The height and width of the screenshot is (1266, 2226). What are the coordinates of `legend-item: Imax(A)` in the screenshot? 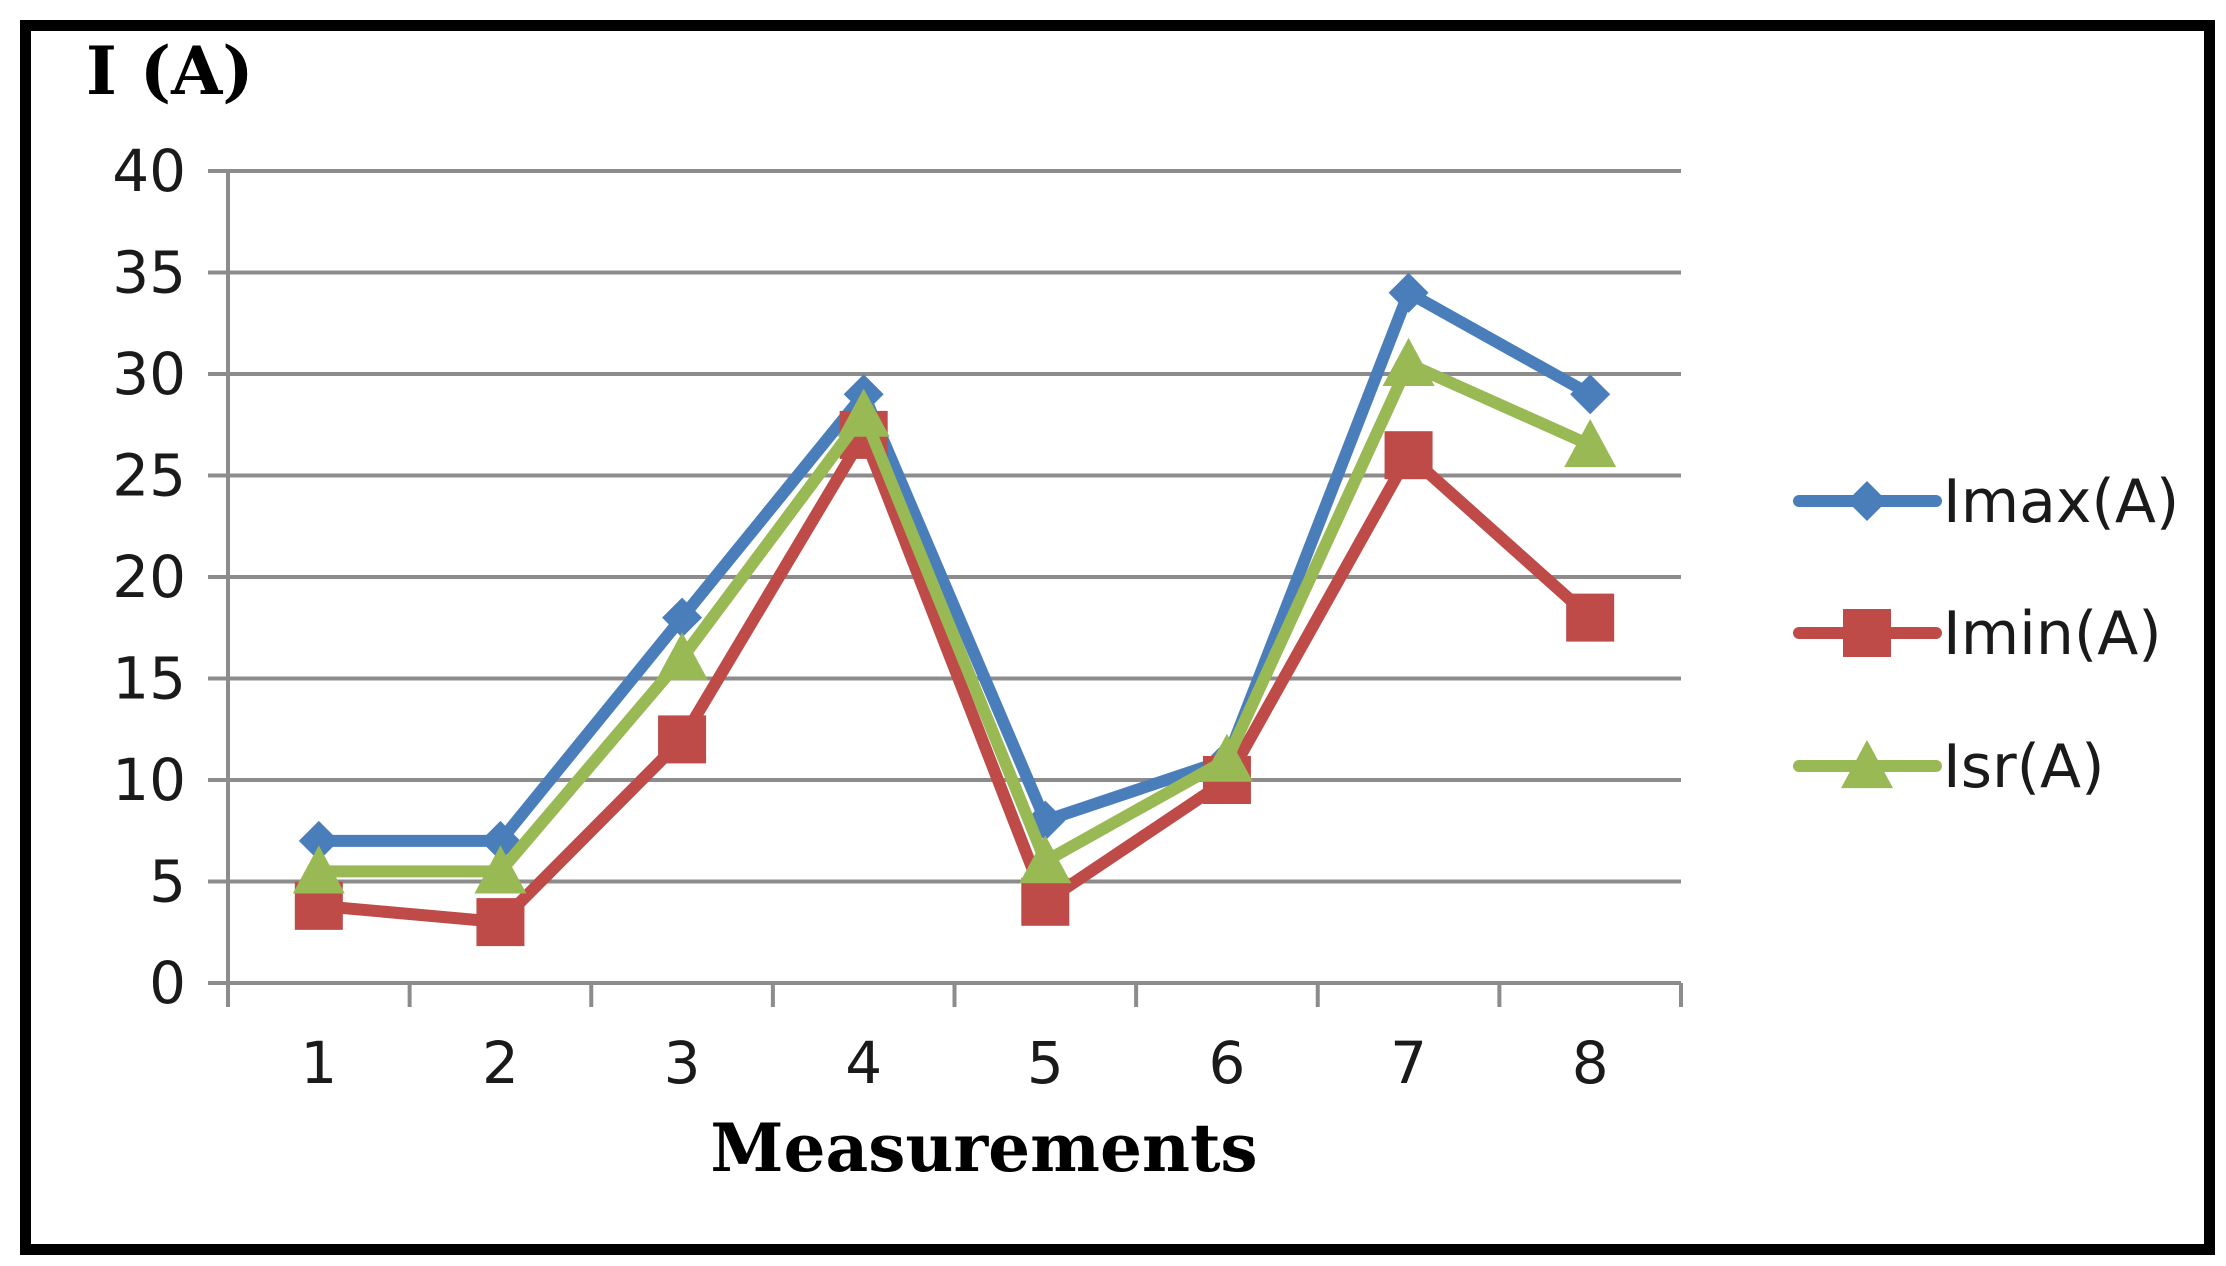 It's located at (1986, 502).